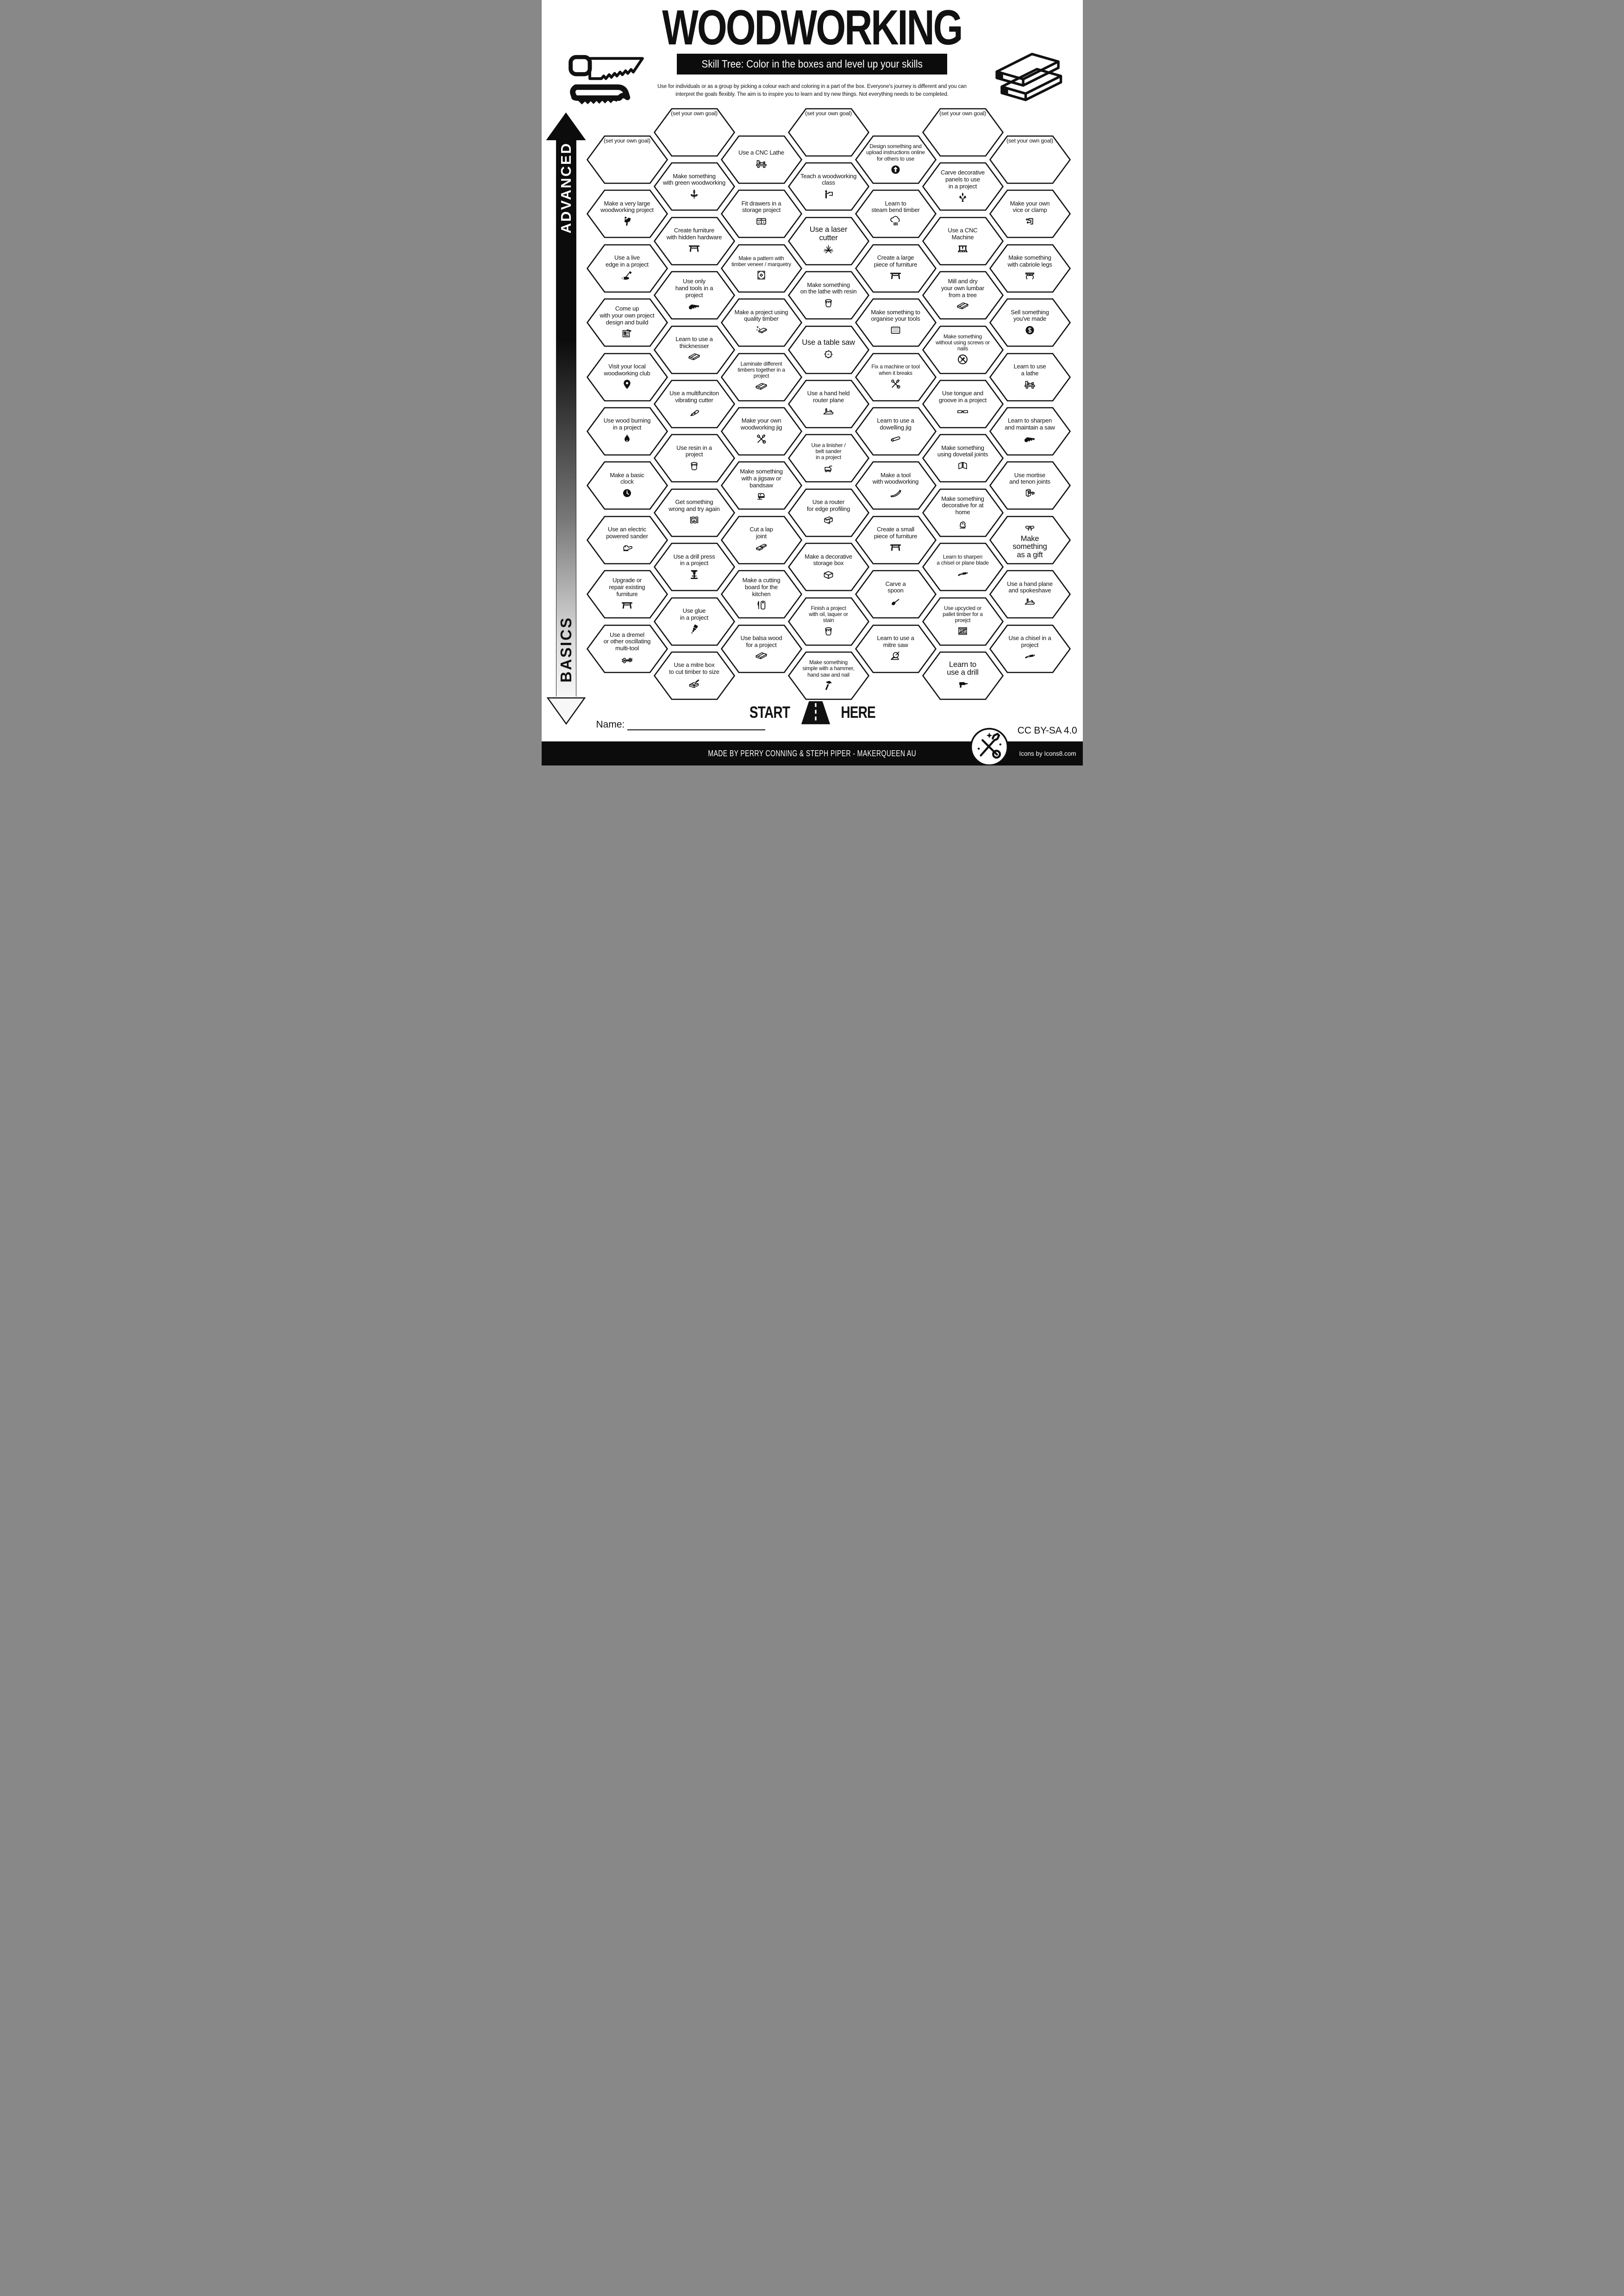  I want to click on hex-cell: Make something with green woodworking, so click(694, 186).